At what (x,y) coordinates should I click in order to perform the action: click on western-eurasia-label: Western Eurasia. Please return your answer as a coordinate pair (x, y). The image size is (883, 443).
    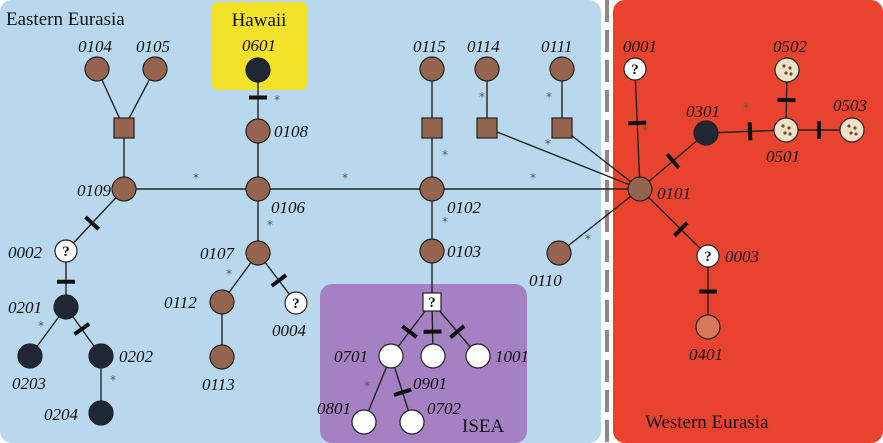
    Looking at the image, I should click on (707, 422).